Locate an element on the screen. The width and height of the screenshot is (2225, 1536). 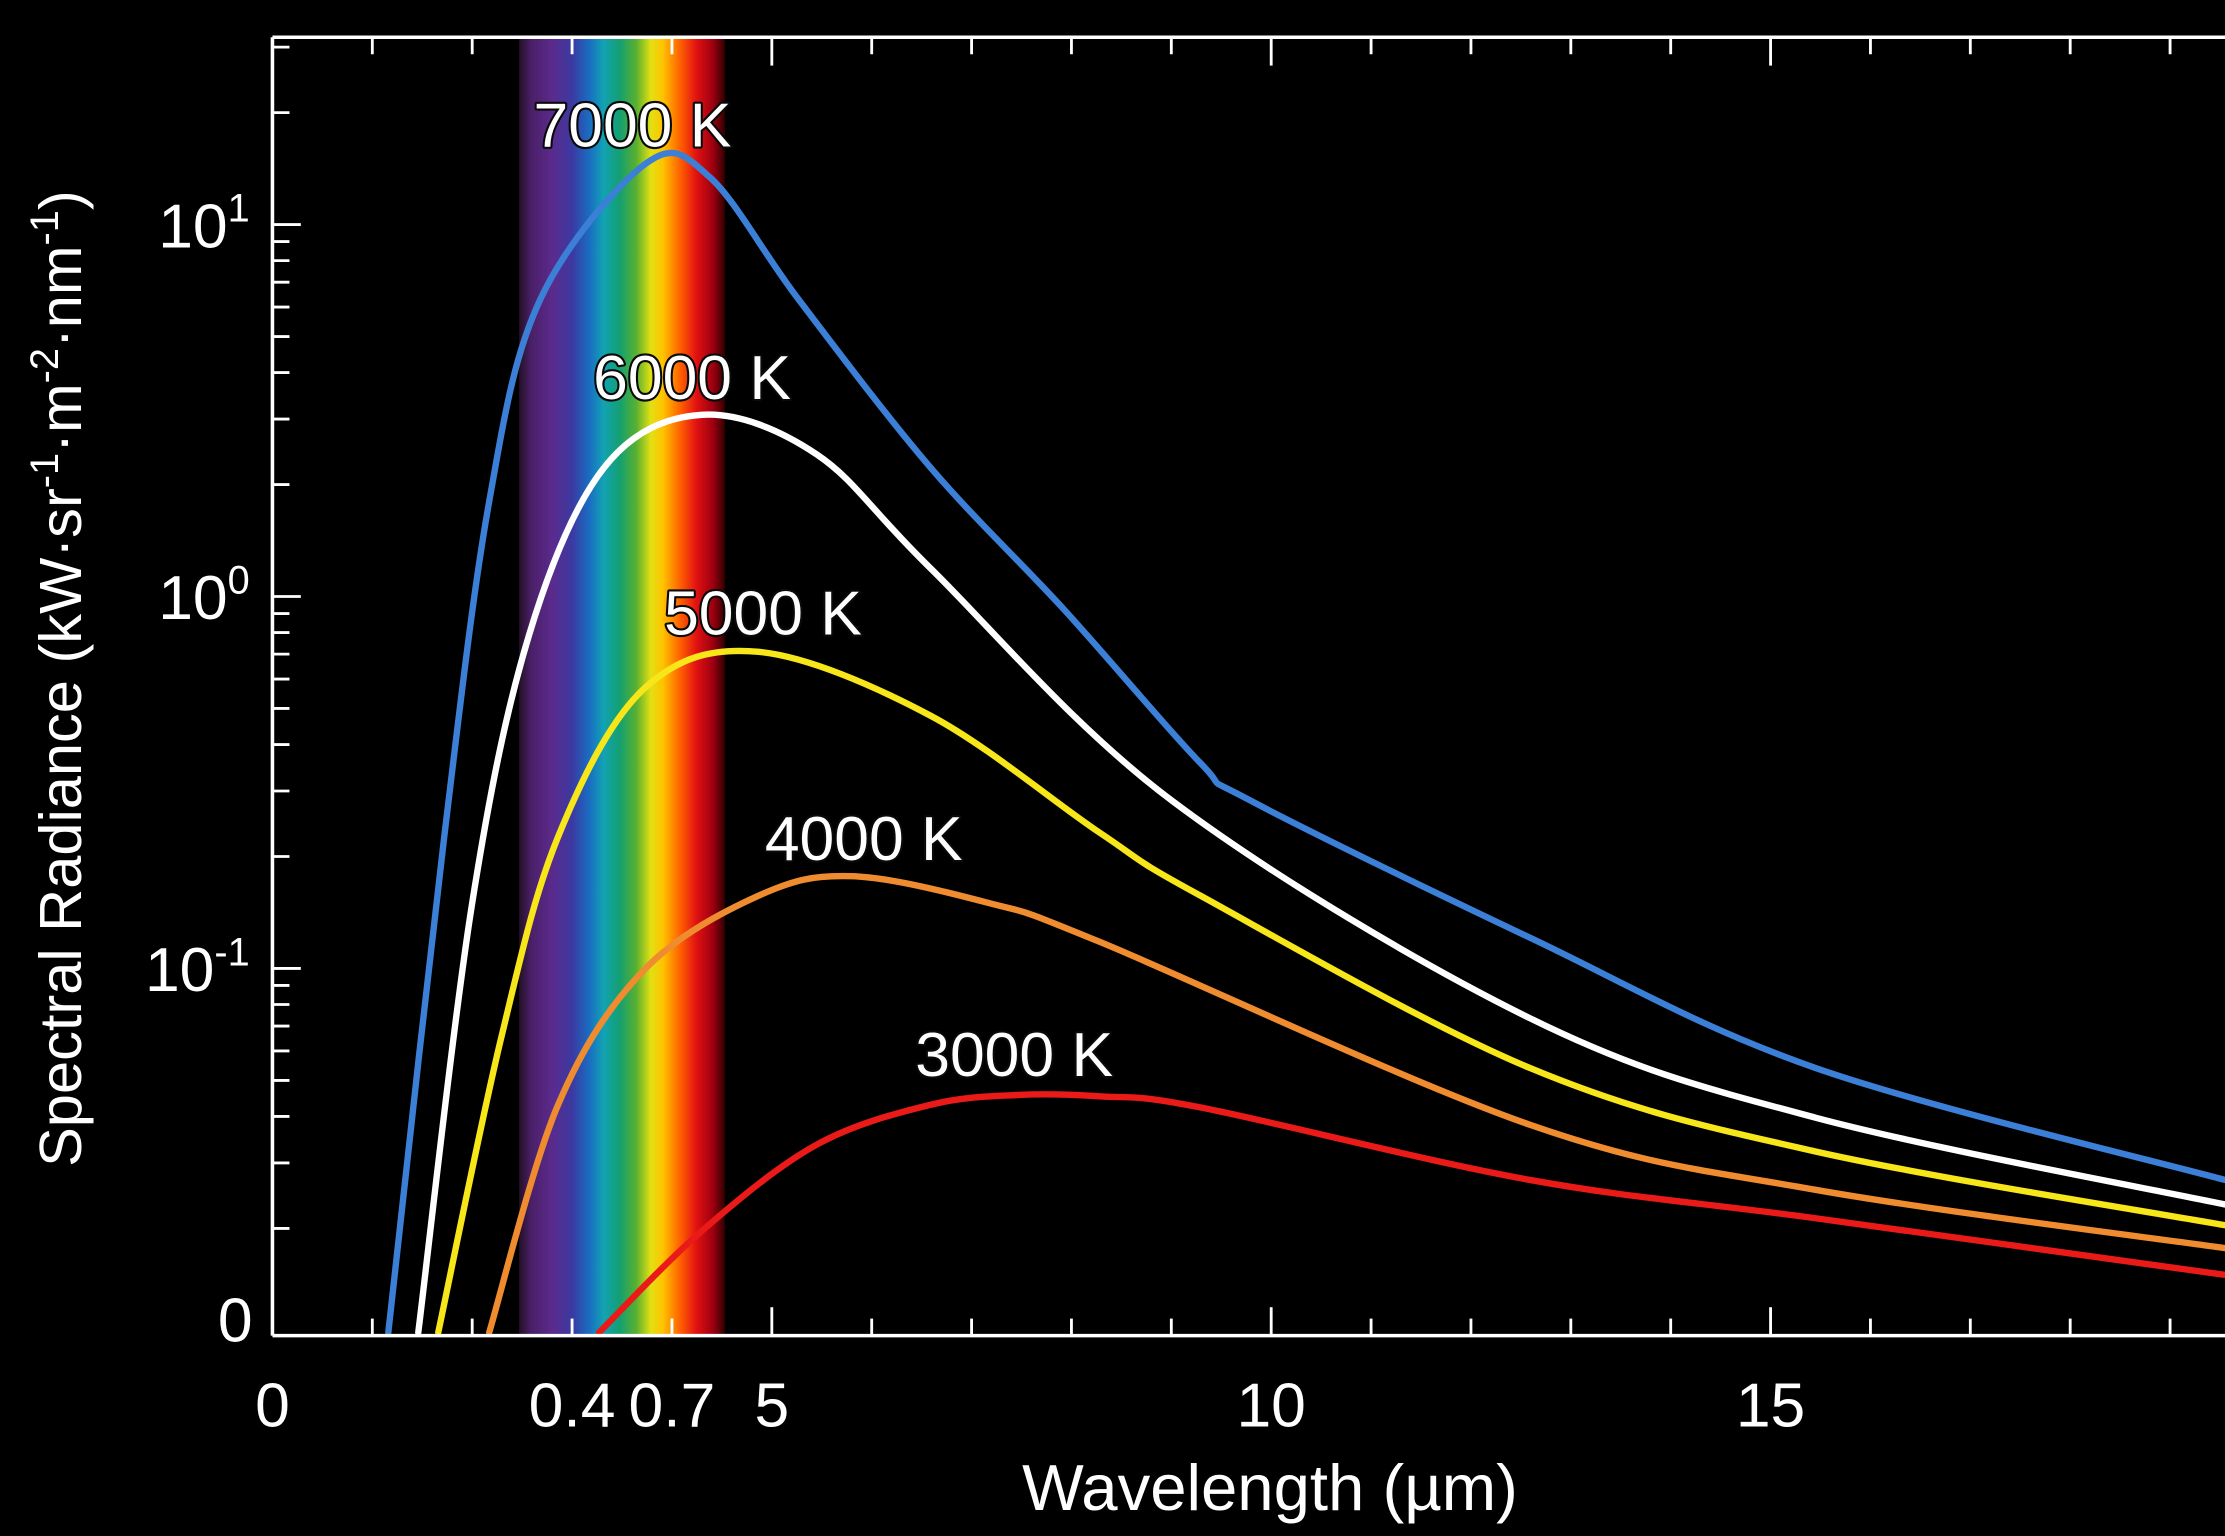
curve-label-3000k: 3000 K is located at coordinates (1014, 1055).